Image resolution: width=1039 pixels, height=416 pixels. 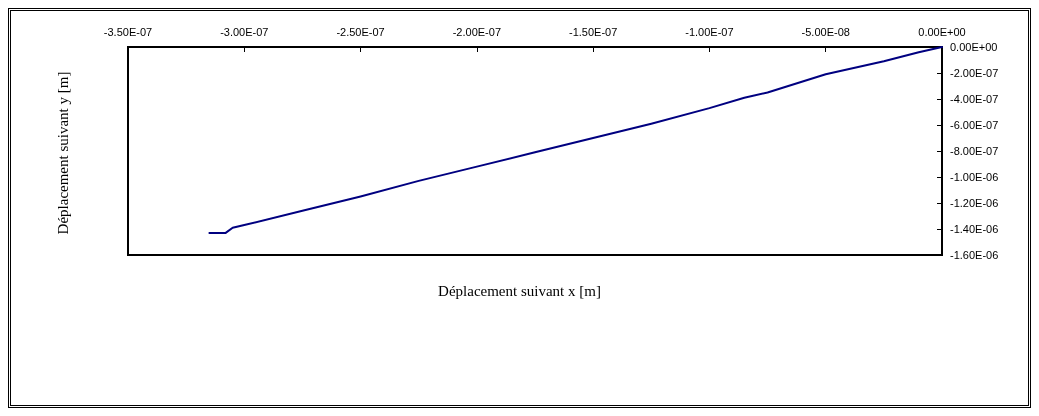 I want to click on x-tick-label: -5.00E-08, so click(x=825, y=31).